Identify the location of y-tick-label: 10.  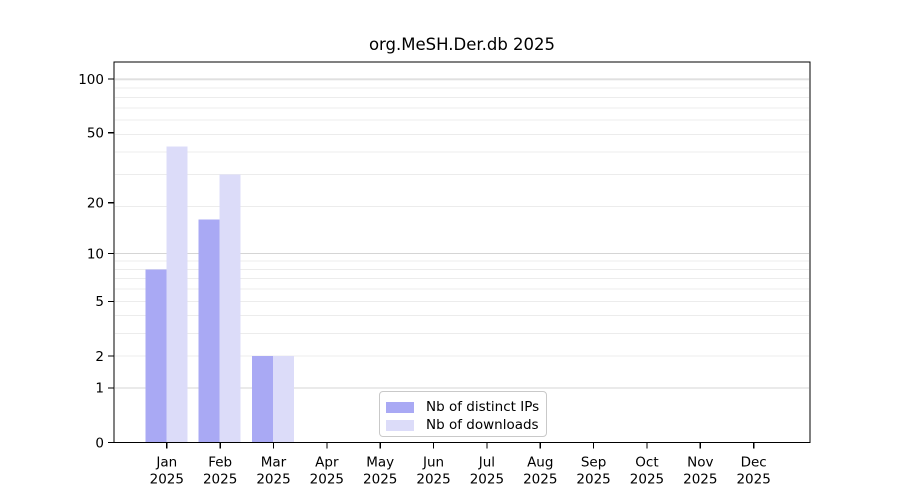
(95, 254).